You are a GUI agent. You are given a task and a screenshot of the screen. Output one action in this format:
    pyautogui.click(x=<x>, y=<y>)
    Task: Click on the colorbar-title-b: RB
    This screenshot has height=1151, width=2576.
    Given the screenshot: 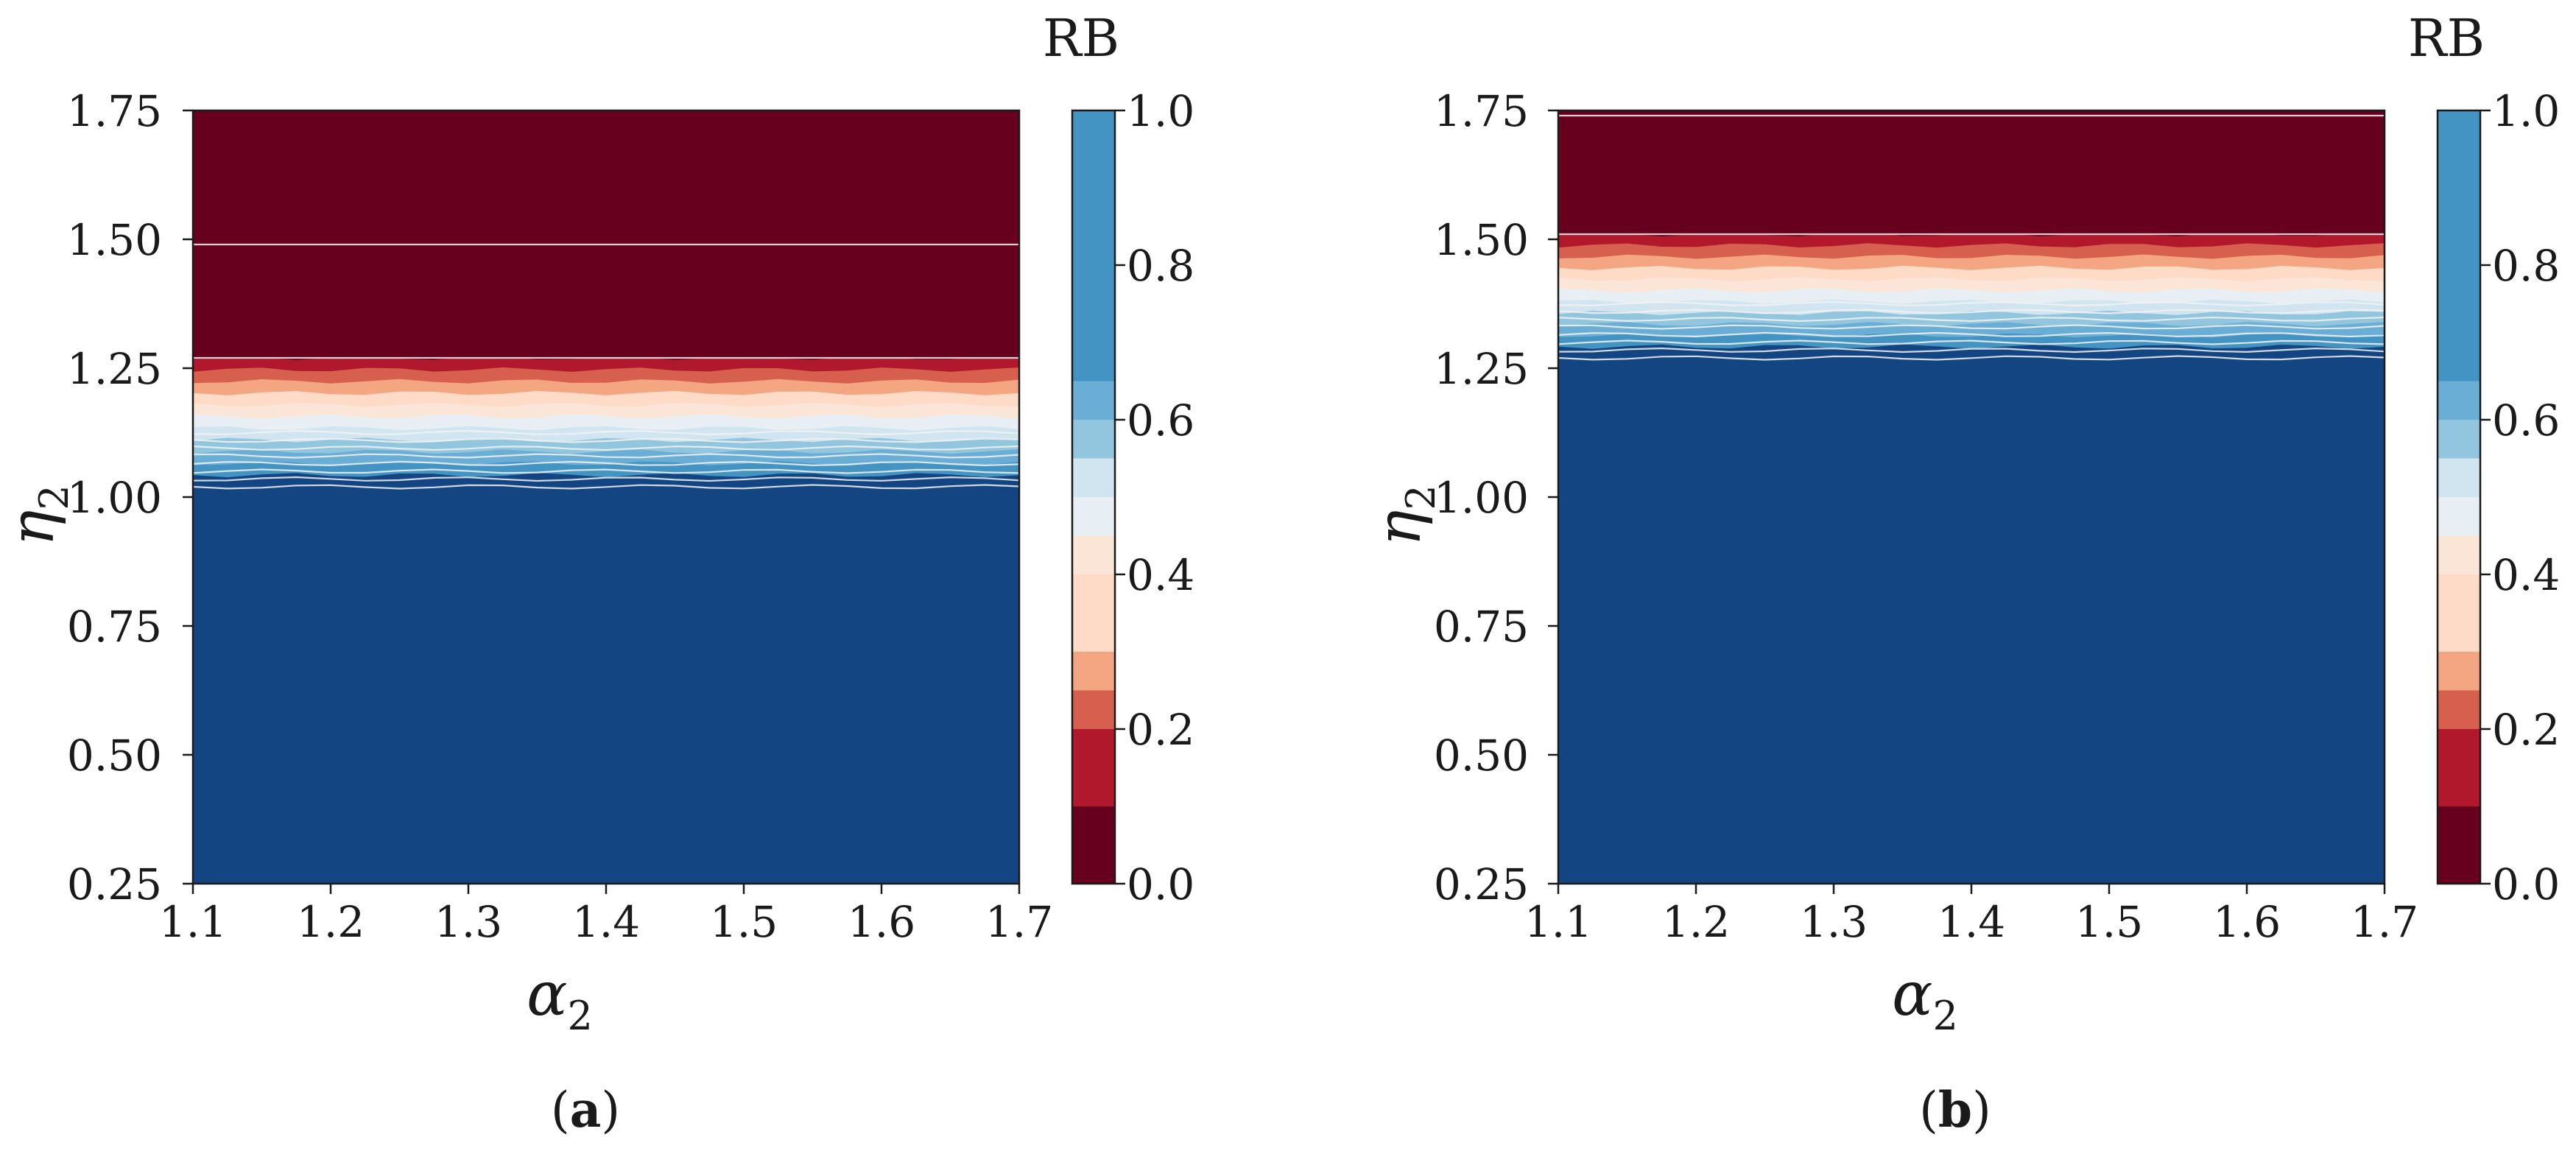 What is the action you would take?
    pyautogui.click(x=2446, y=38)
    